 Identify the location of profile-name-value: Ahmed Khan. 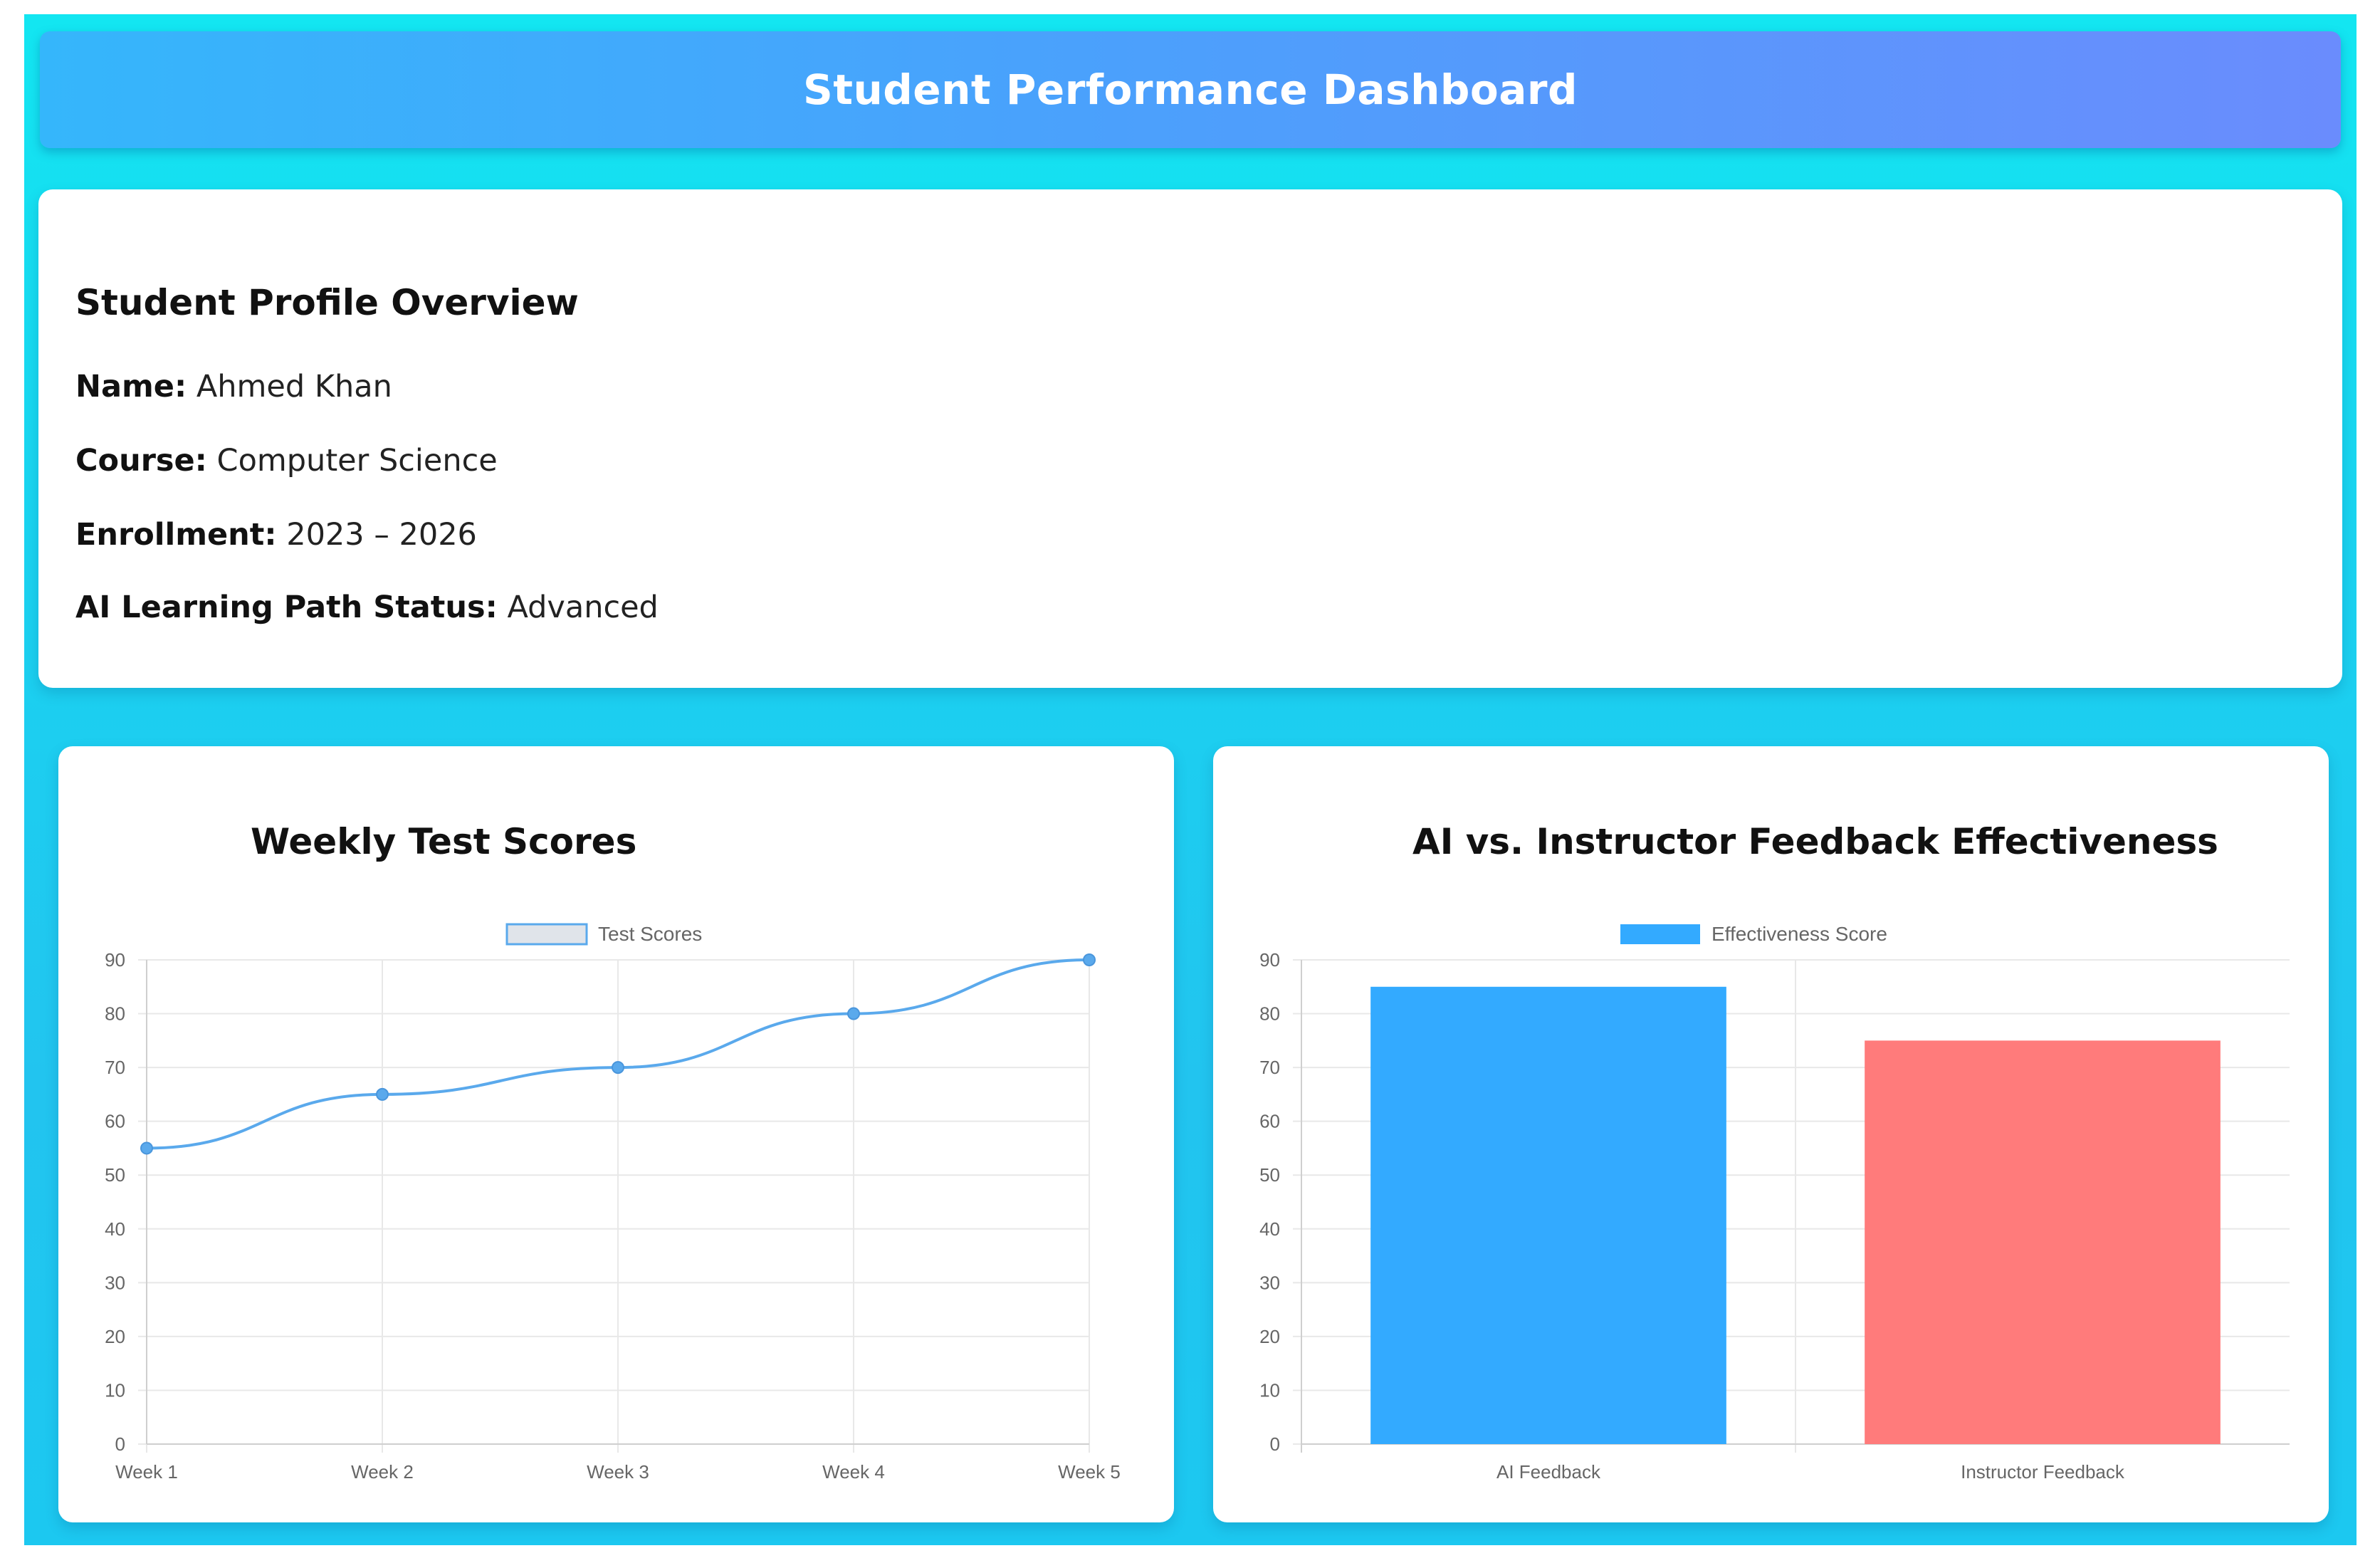
(294, 386).